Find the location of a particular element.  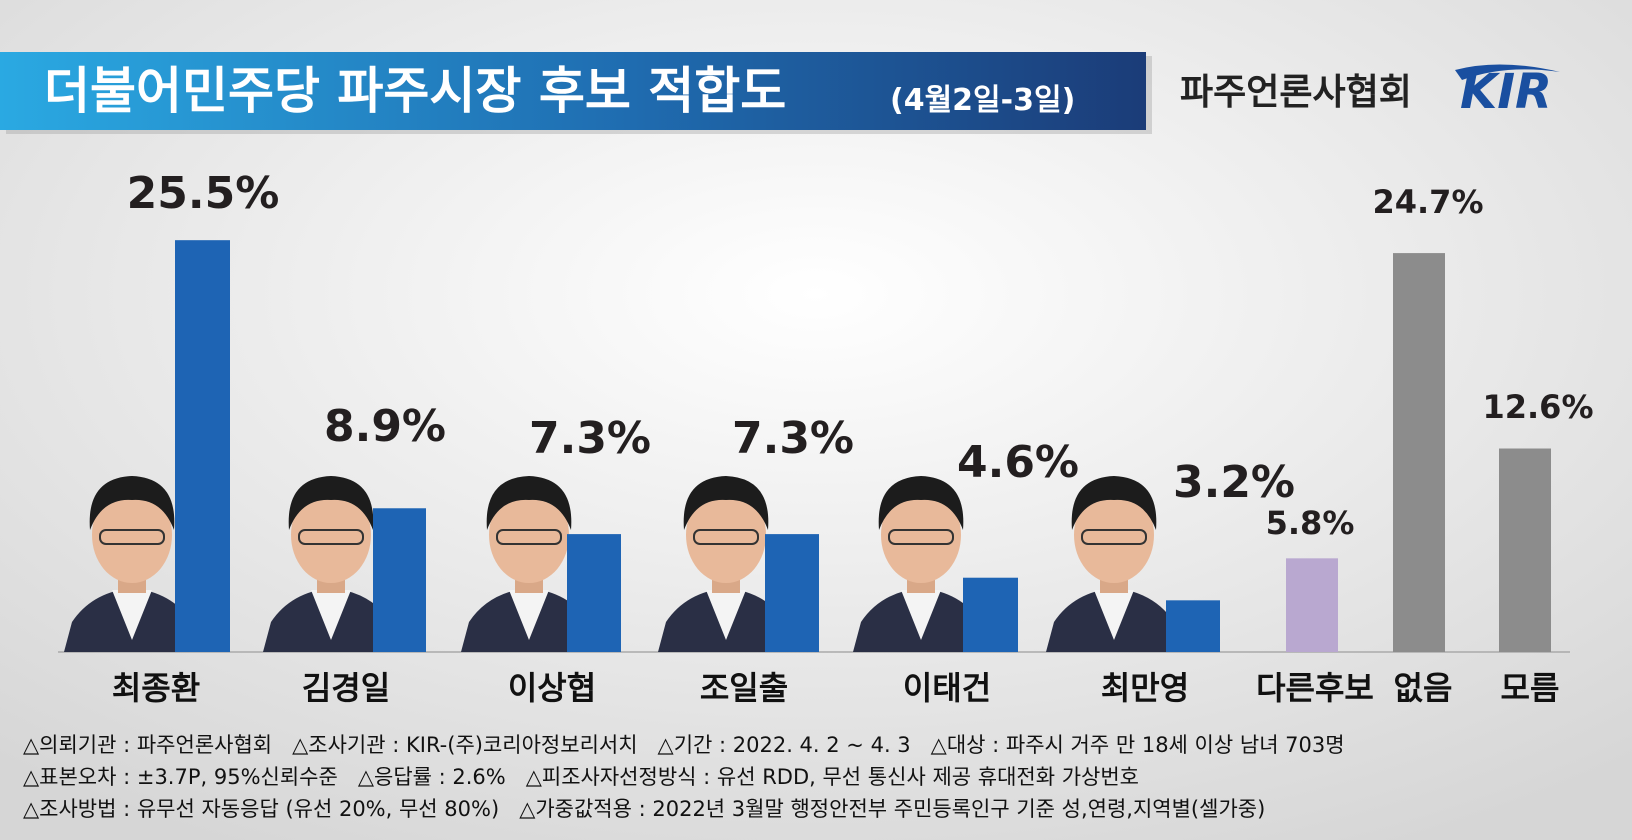

category-label: 이상협 is located at coordinates (552, 688).